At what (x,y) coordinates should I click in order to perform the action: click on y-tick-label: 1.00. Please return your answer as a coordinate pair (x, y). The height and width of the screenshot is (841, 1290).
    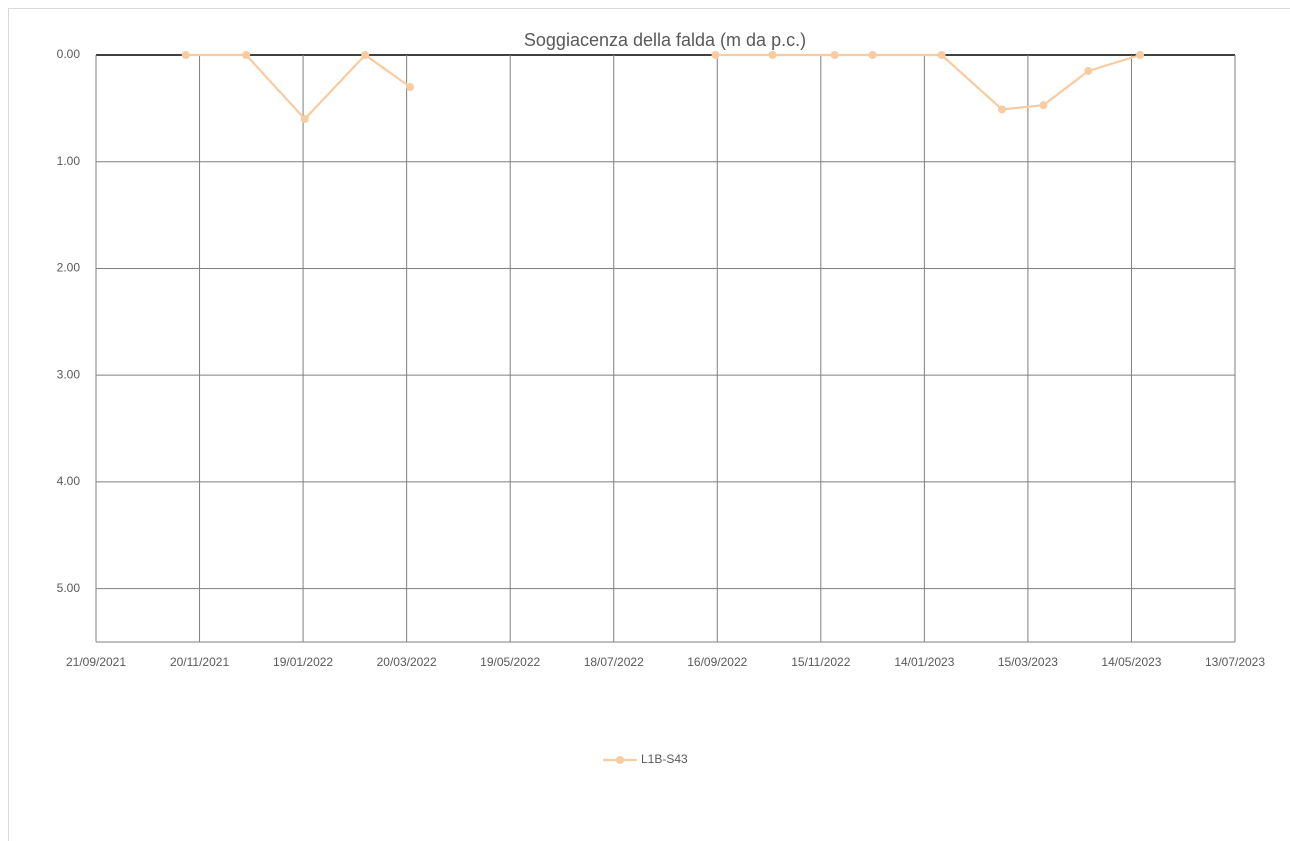
    Looking at the image, I should click on (69, 161).